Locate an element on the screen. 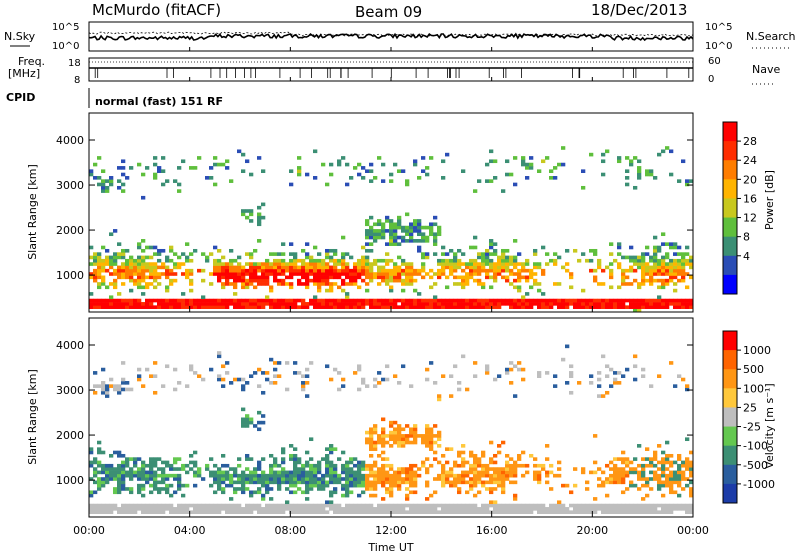  power-colorbar-label: 4 is located at coordinates (746, 256).